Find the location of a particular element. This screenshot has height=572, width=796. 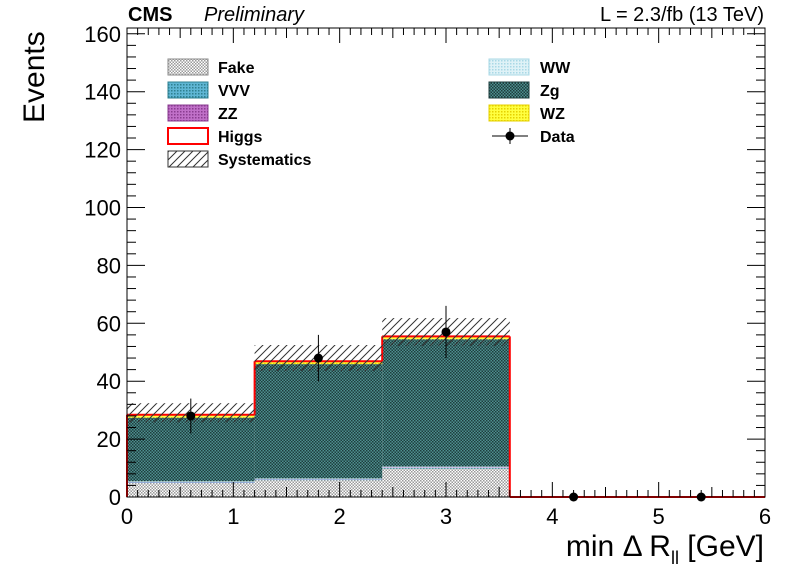

status-label: Preliminary is located at coordinates (254, 15).